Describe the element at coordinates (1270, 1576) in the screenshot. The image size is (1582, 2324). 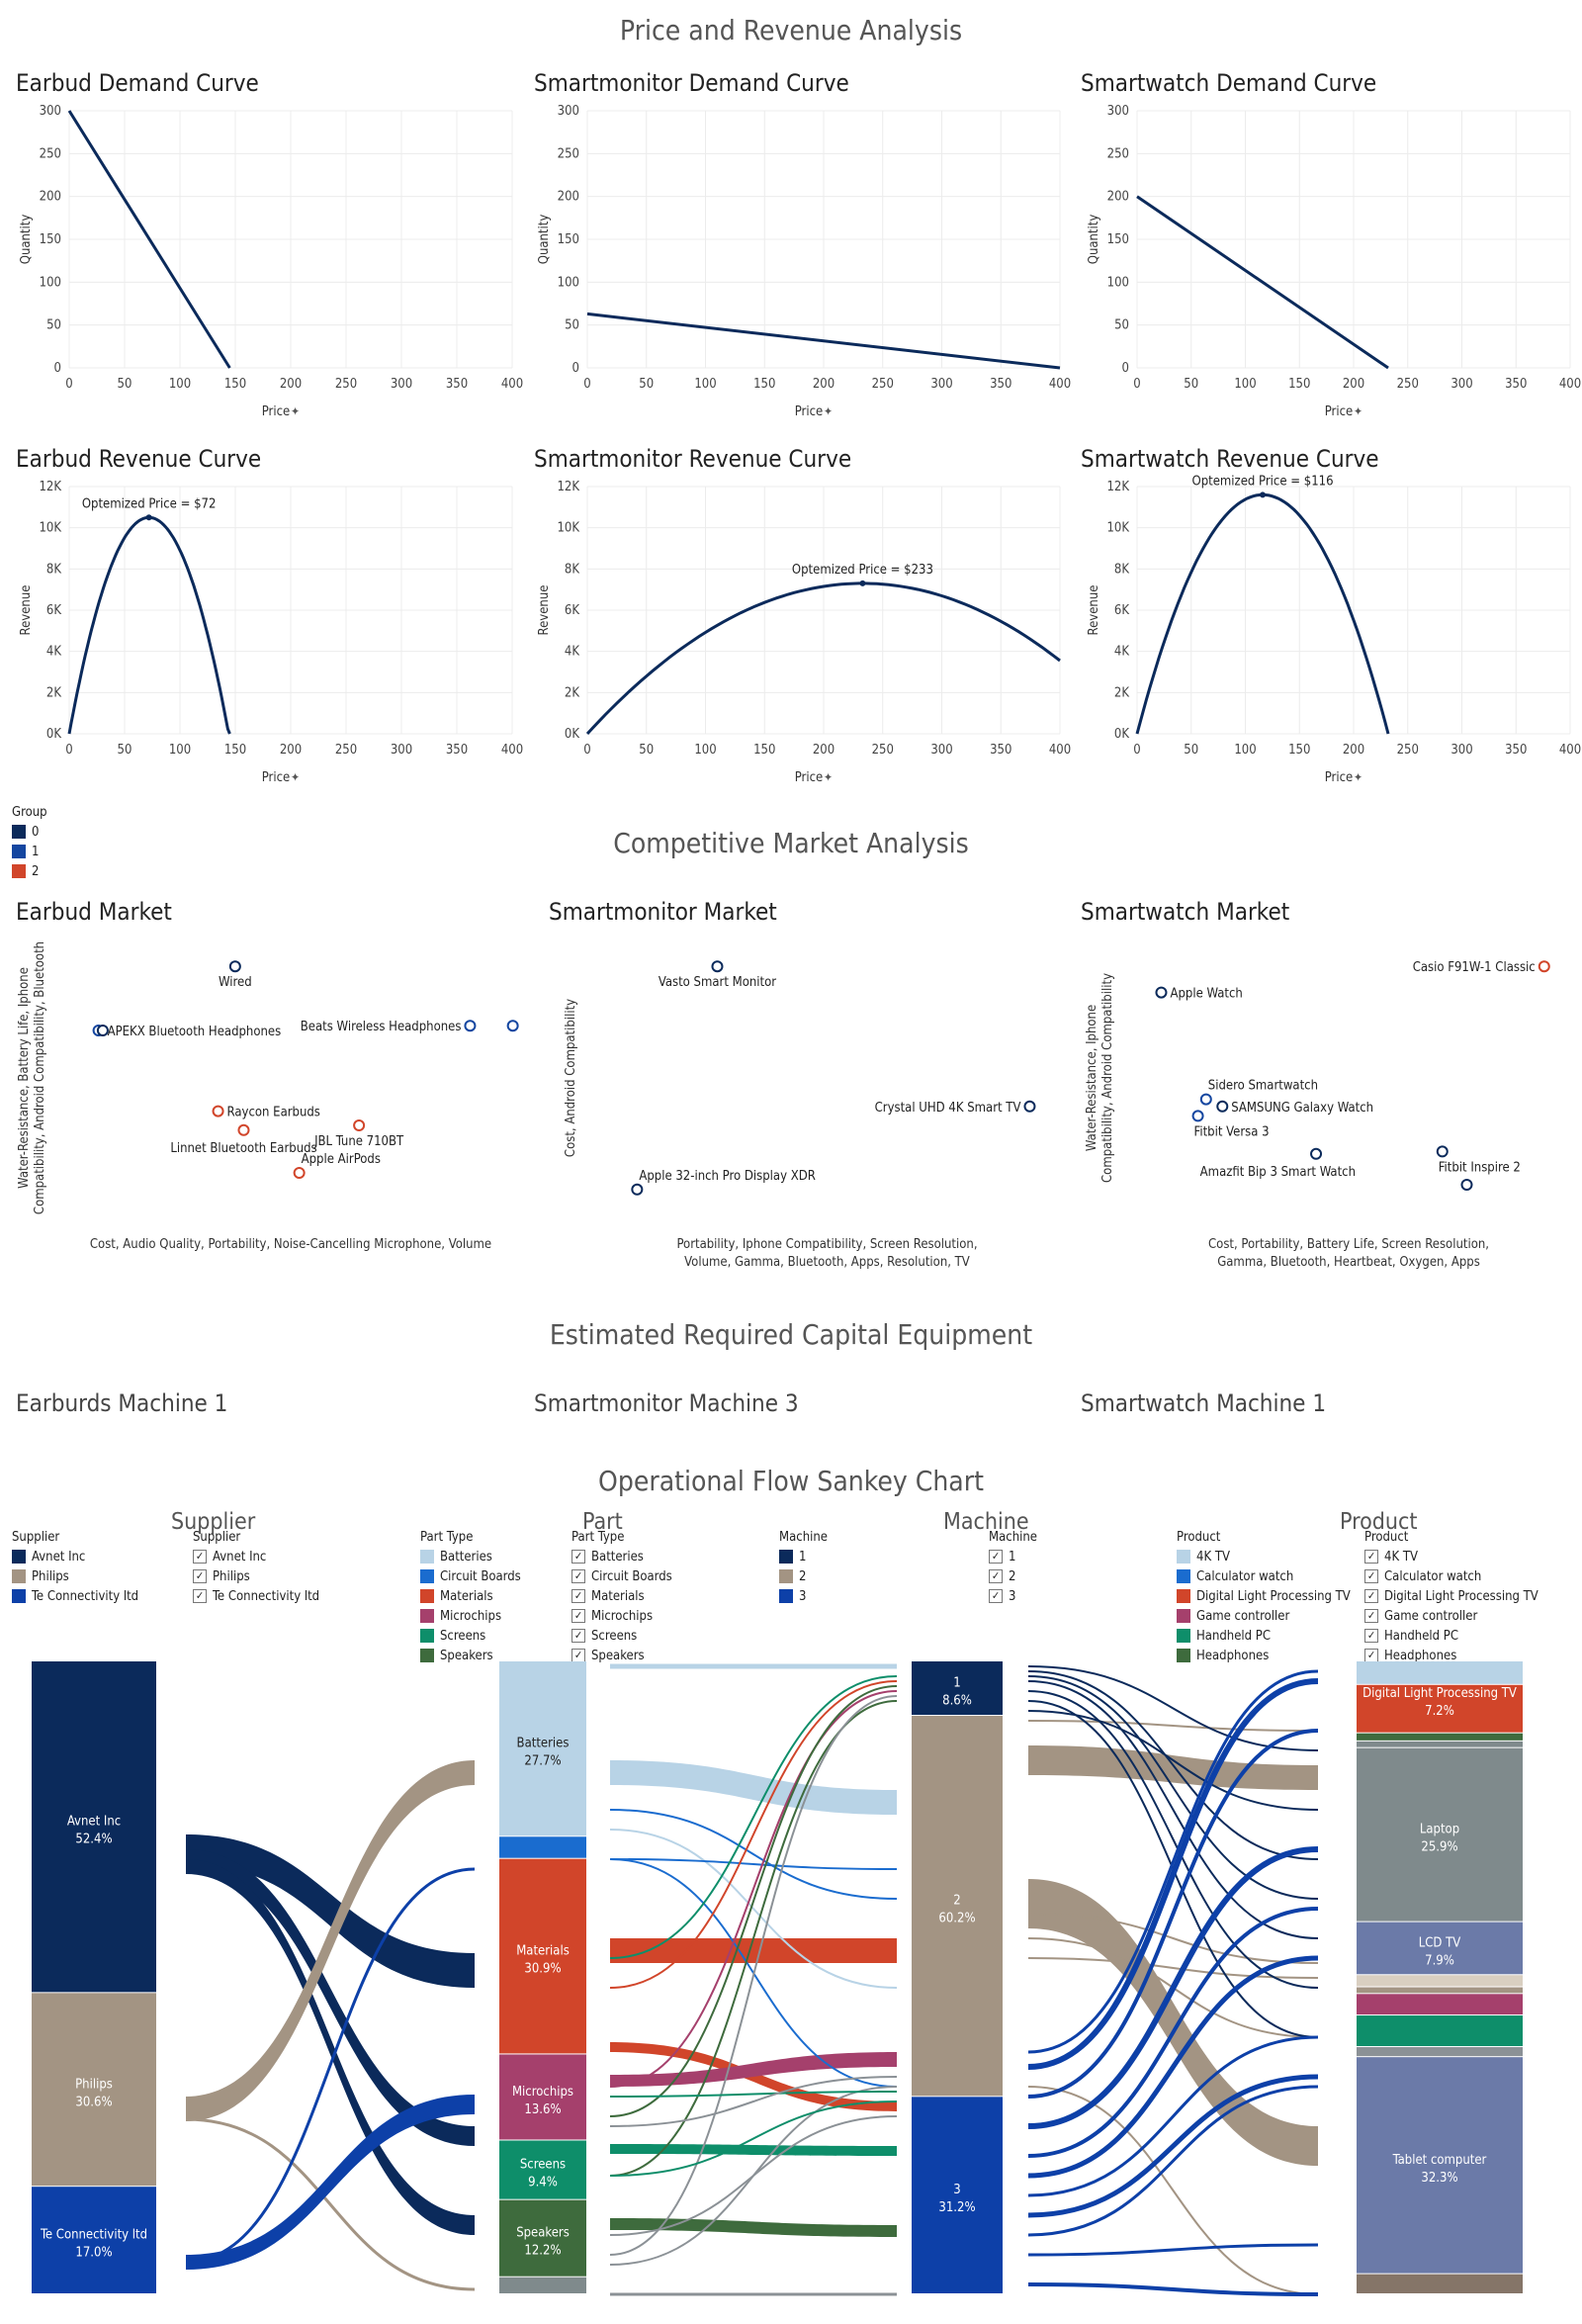
I see `legend-item: Calculator watch` at that location.